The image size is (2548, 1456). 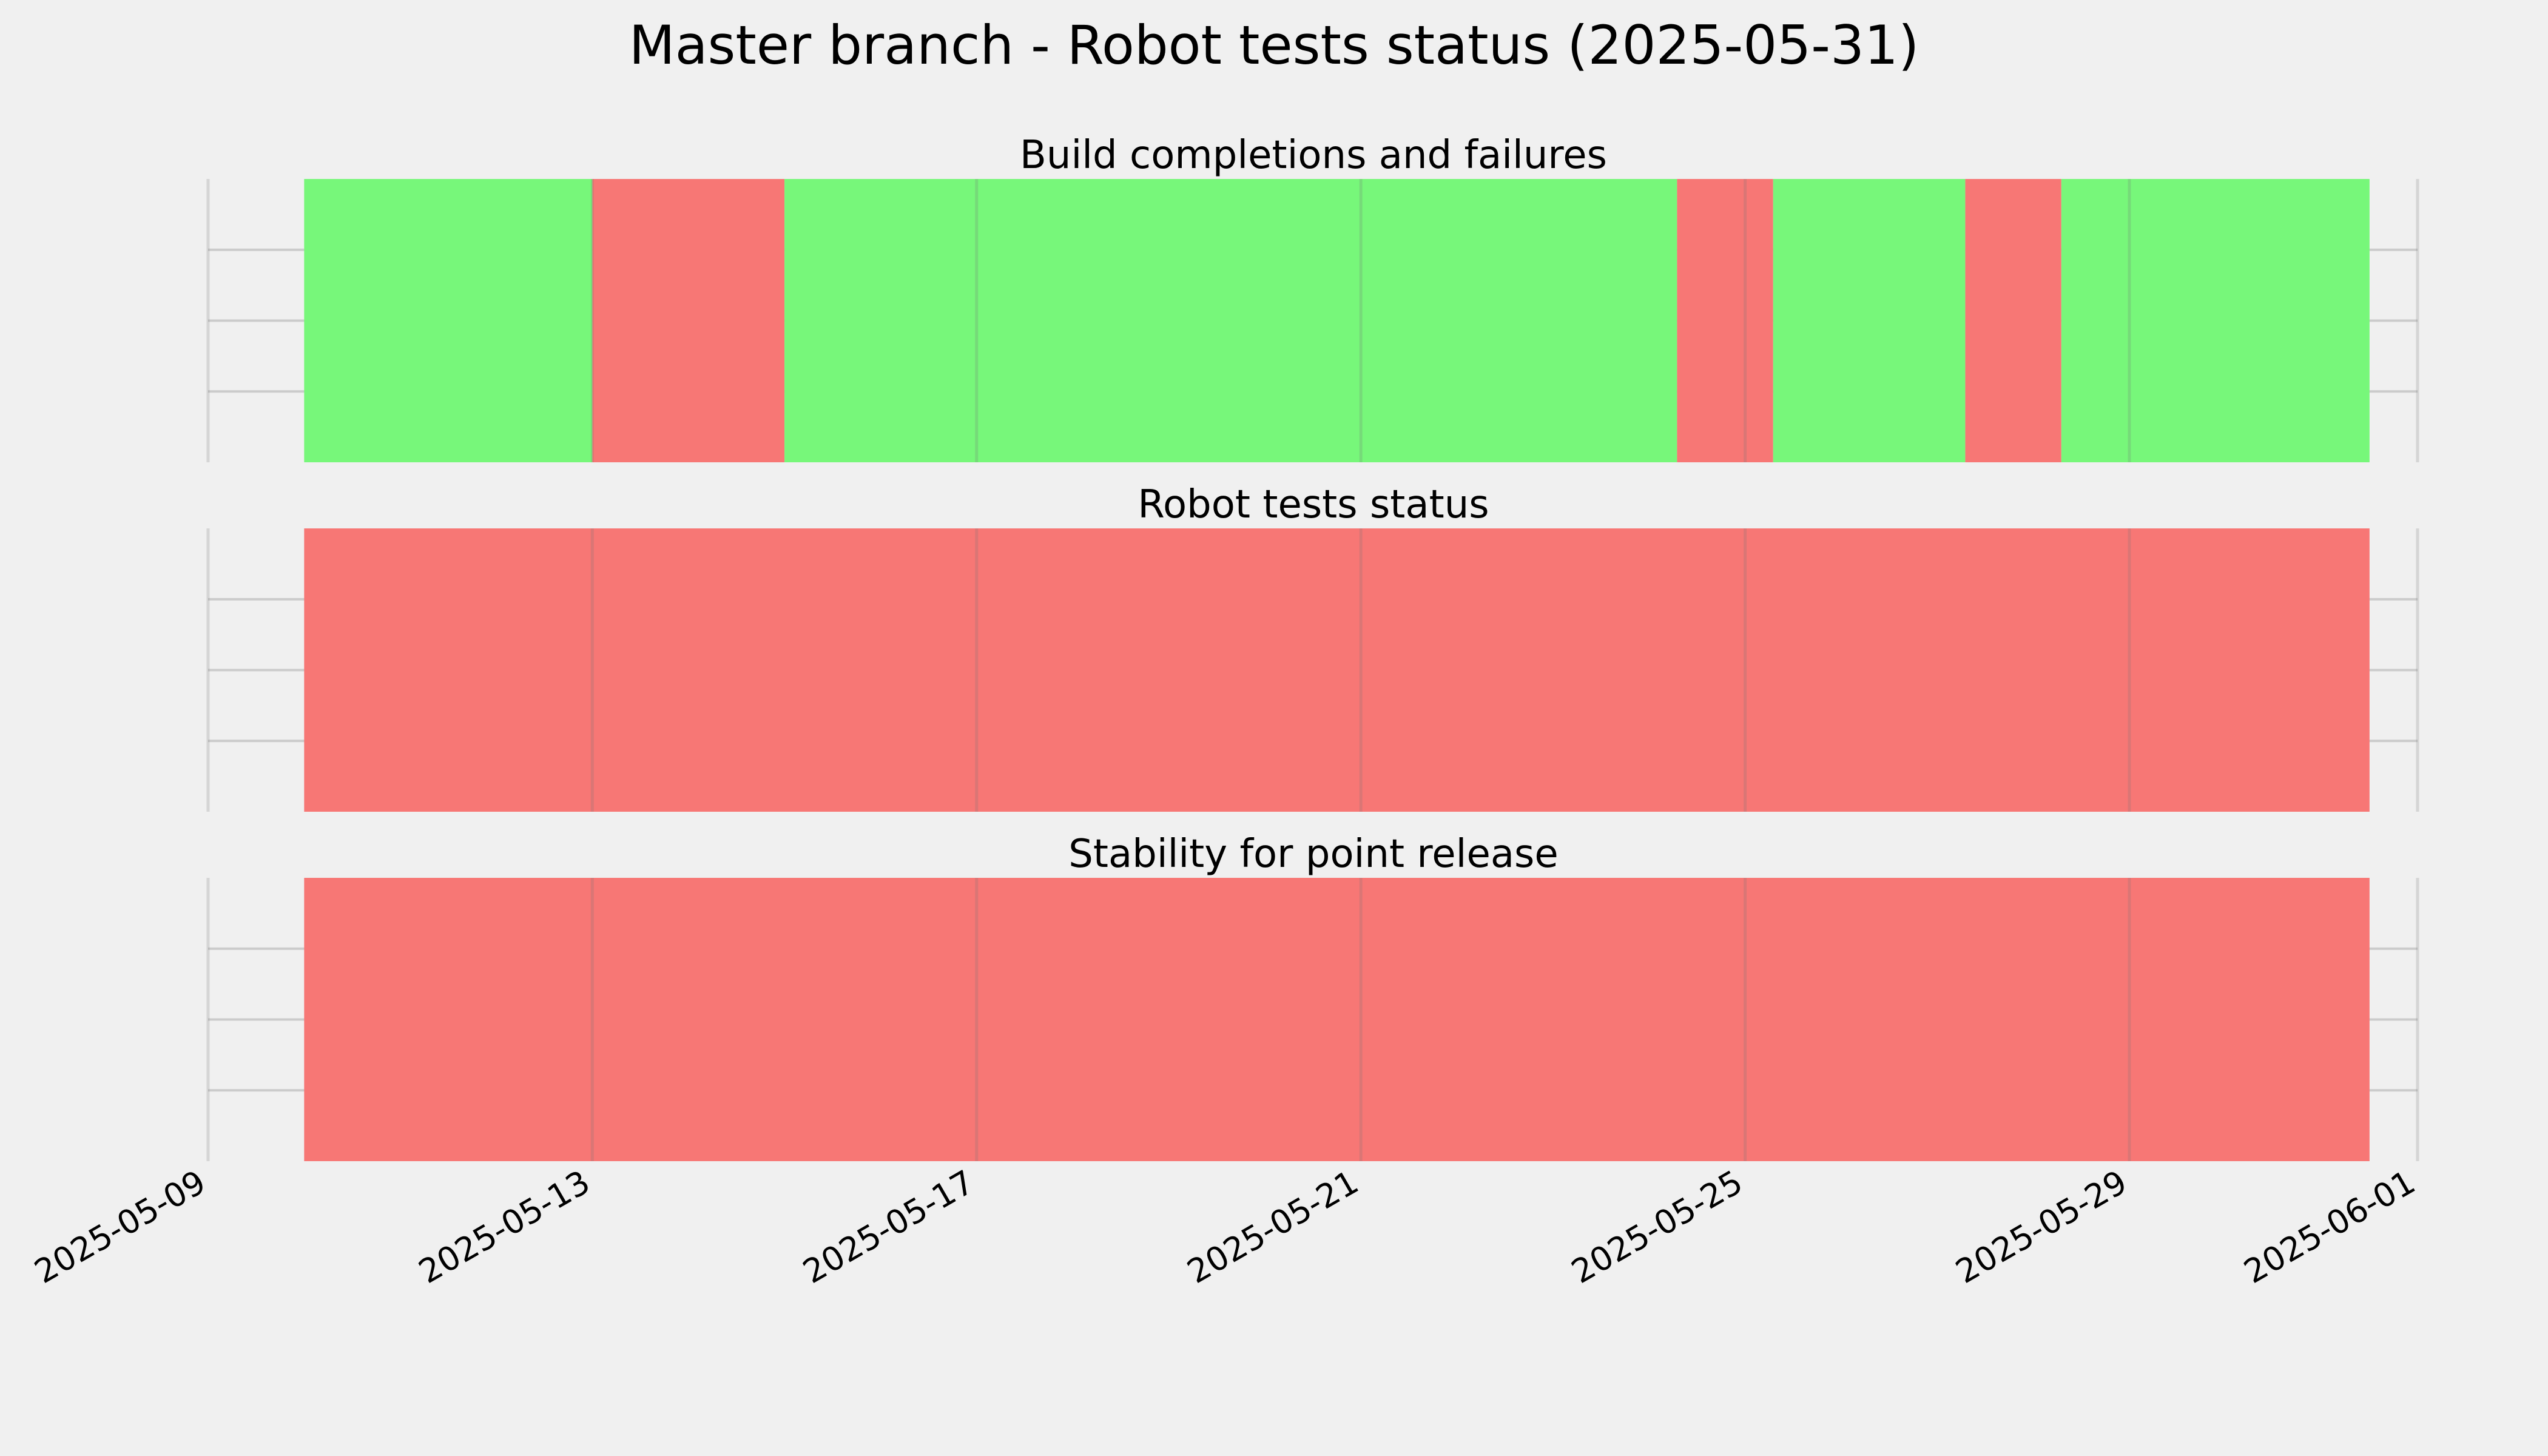 What do you see at coordinates (1313, 854) in the screenshot?
I see `panel-title: Stability for point release` at bounding box center [1313, 854].